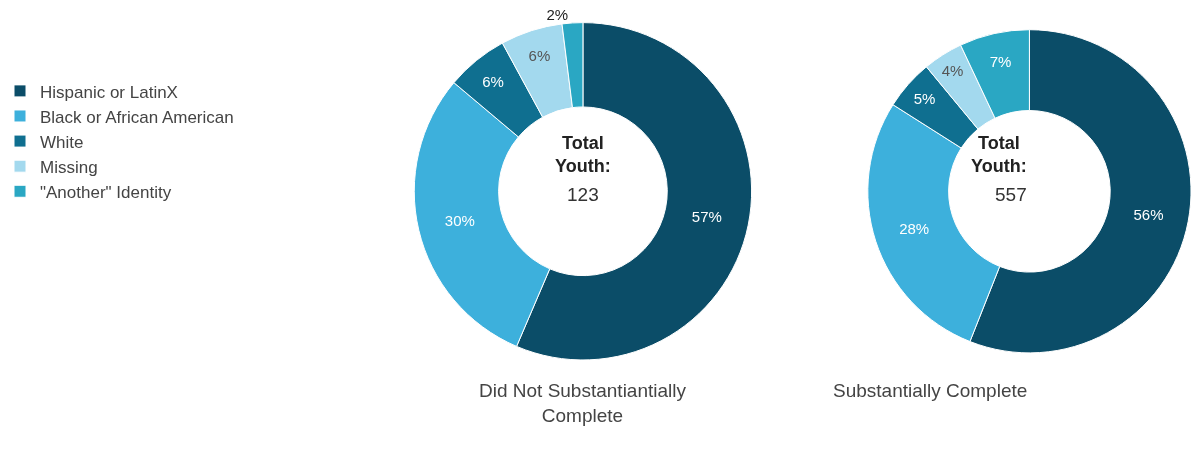 The image size is (1197, 457). I want to click on legend-label: Black or African American, so click(137, 117).